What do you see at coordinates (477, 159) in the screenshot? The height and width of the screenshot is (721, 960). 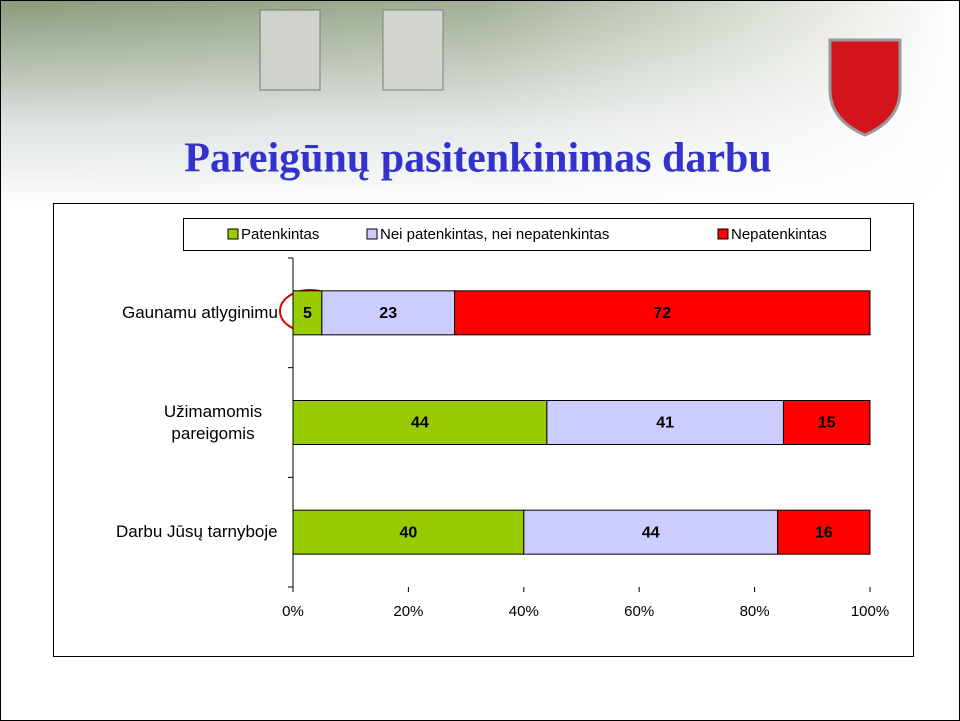 I see `chart-title: Pareigūnų pasitenkinimas darbu` at bounding box center [477, 159].